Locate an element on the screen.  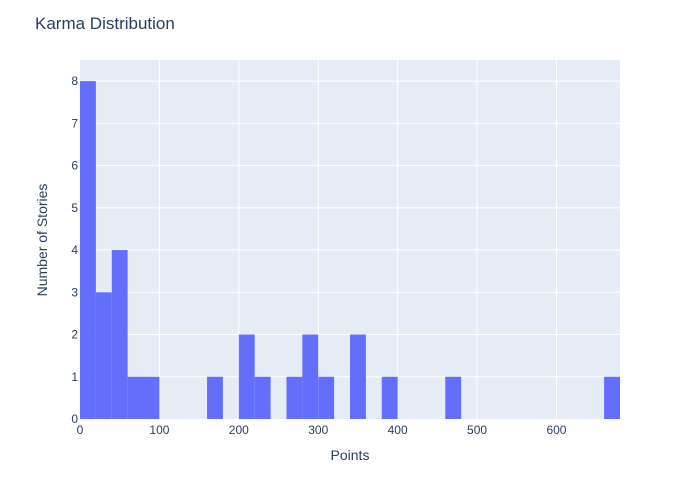
y-tick-label: 2 is located at coordinates (74, 335).